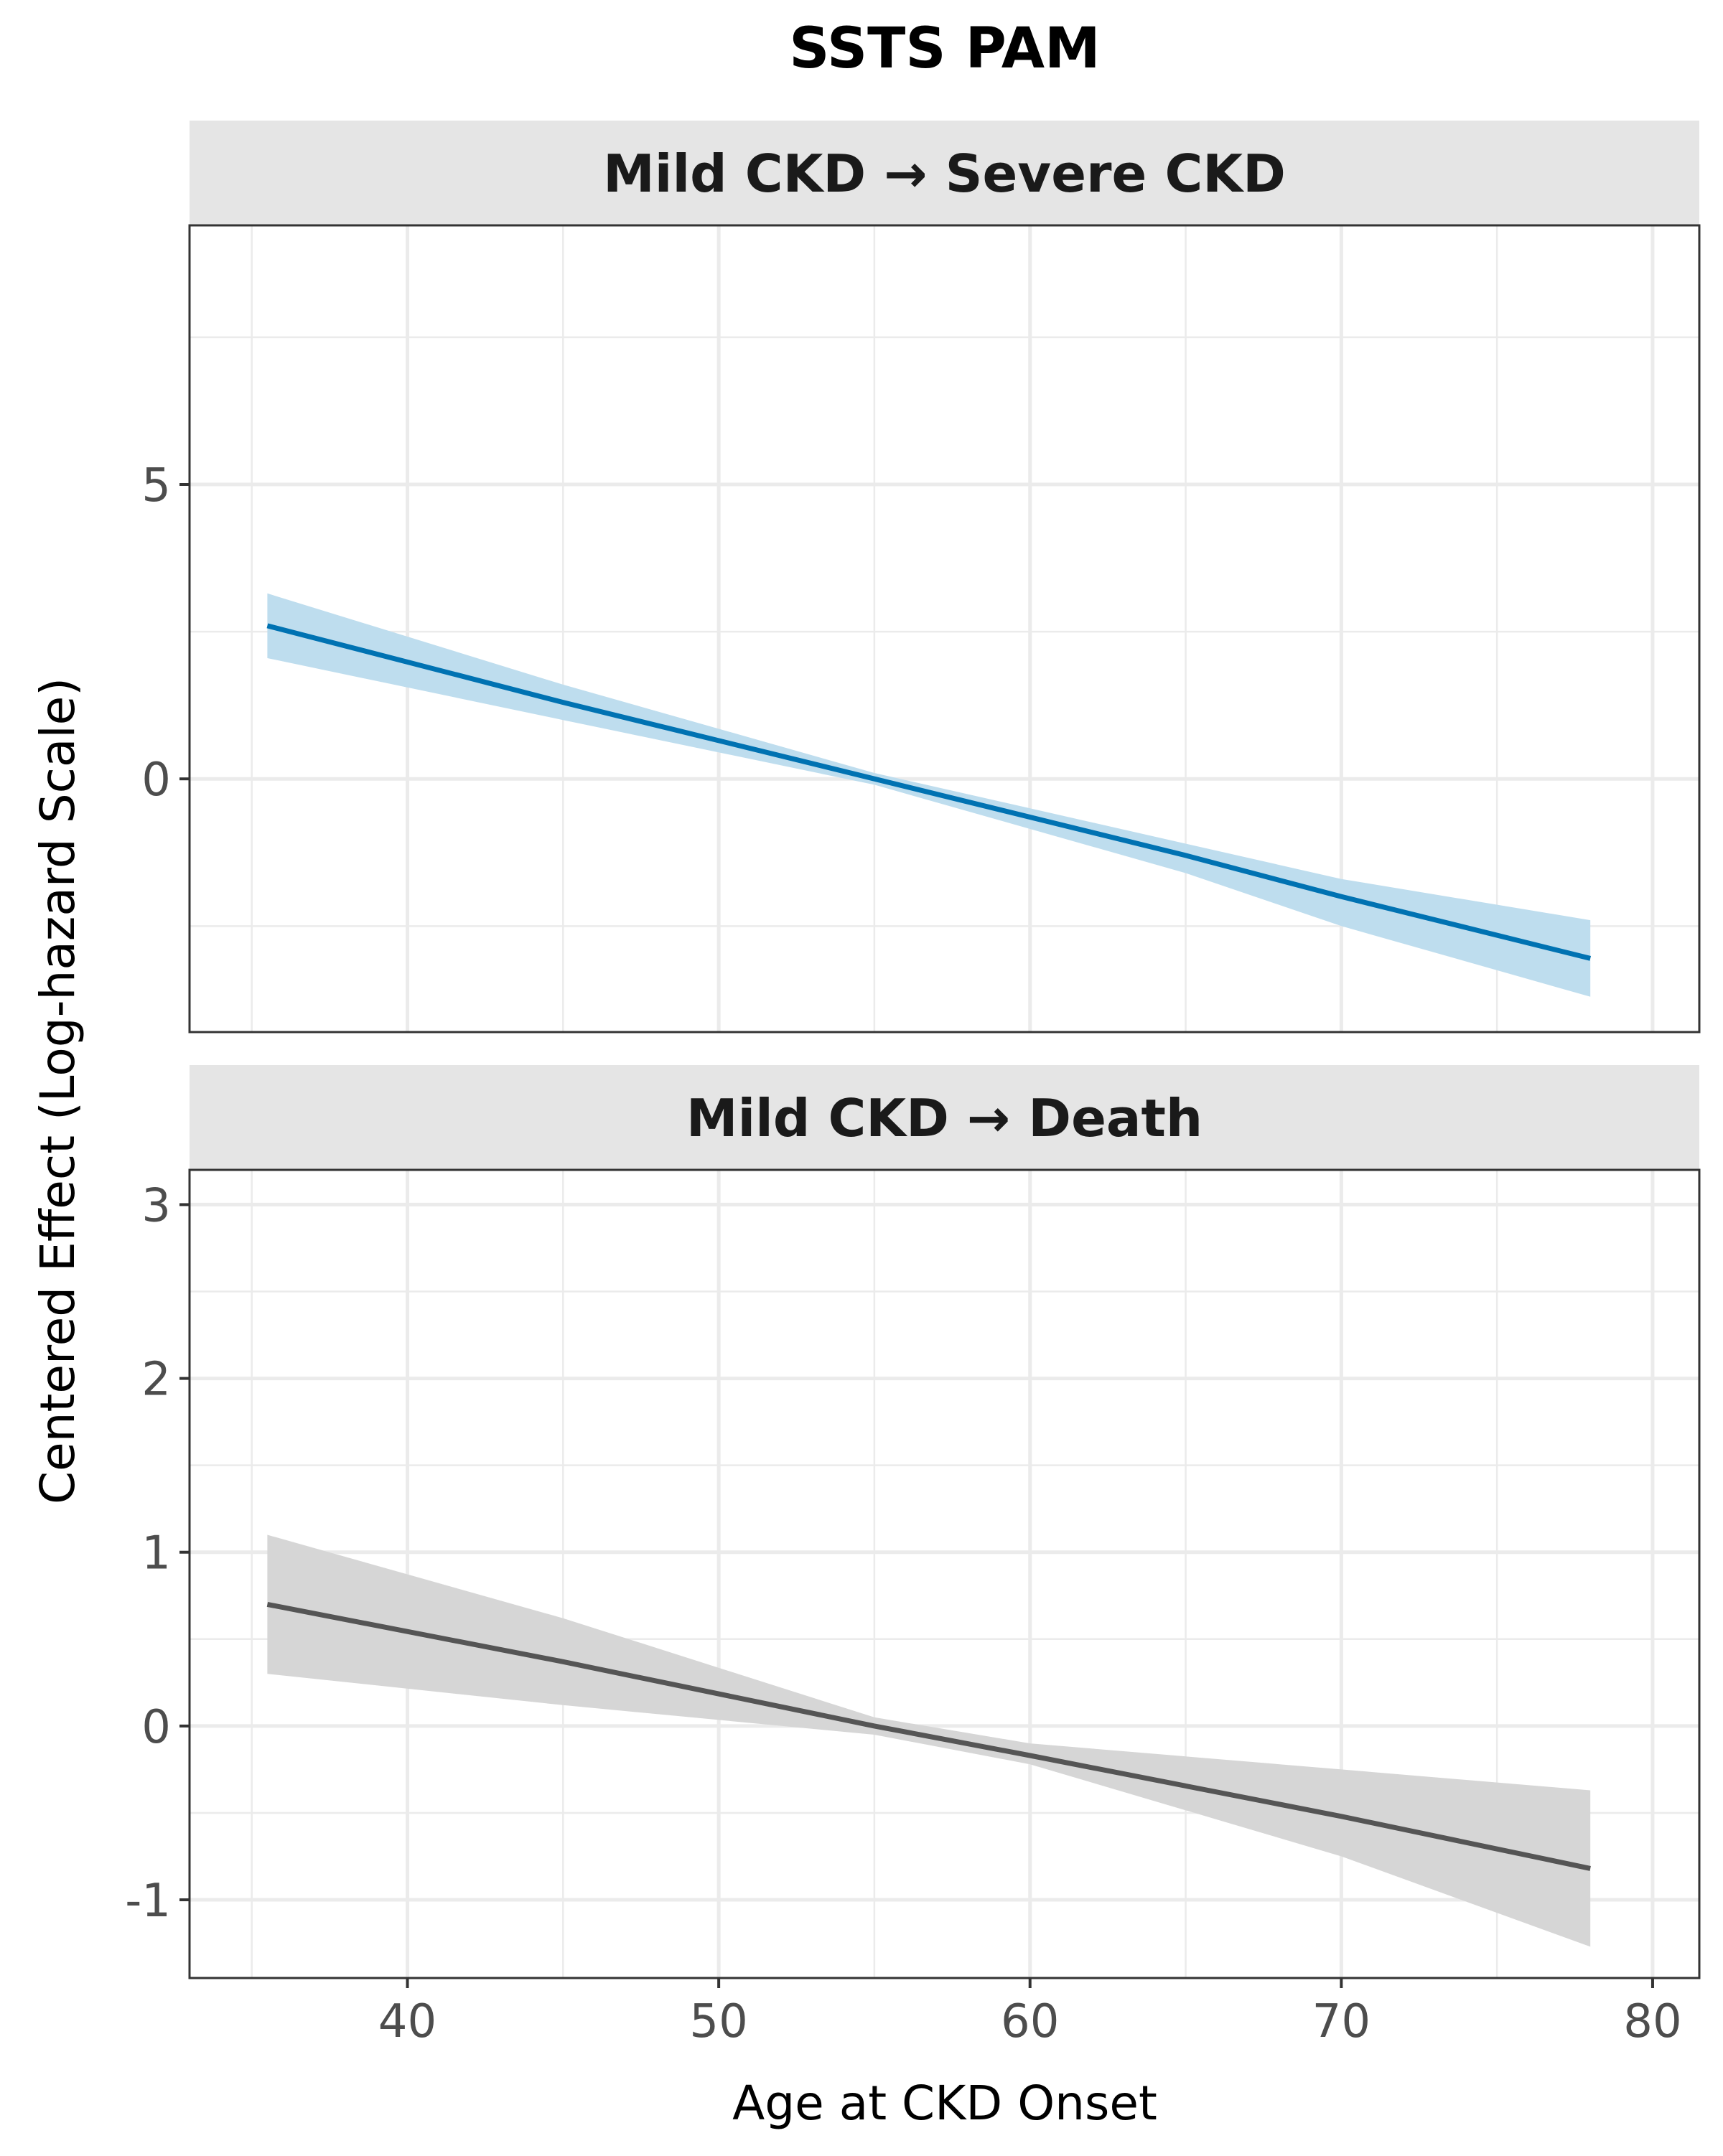 The image size is (1723, 2156). Describe the element at coordinates (57, 1091) in the screenshot. I see `y-axis-label: Centered Effect (Log-hazard Scale)` at that location.